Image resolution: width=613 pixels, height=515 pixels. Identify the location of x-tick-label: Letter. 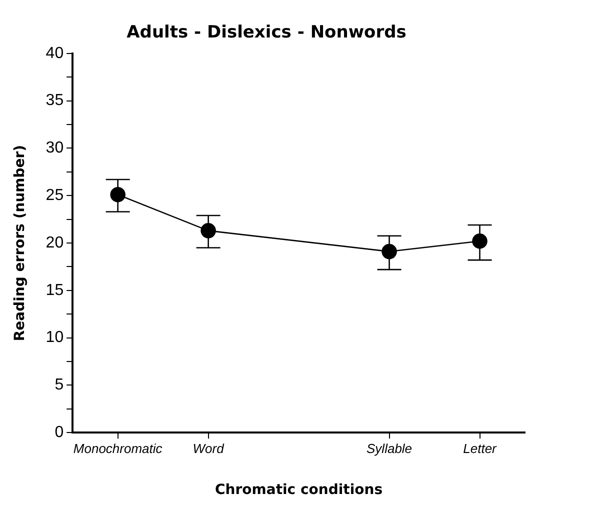
(480, 448).